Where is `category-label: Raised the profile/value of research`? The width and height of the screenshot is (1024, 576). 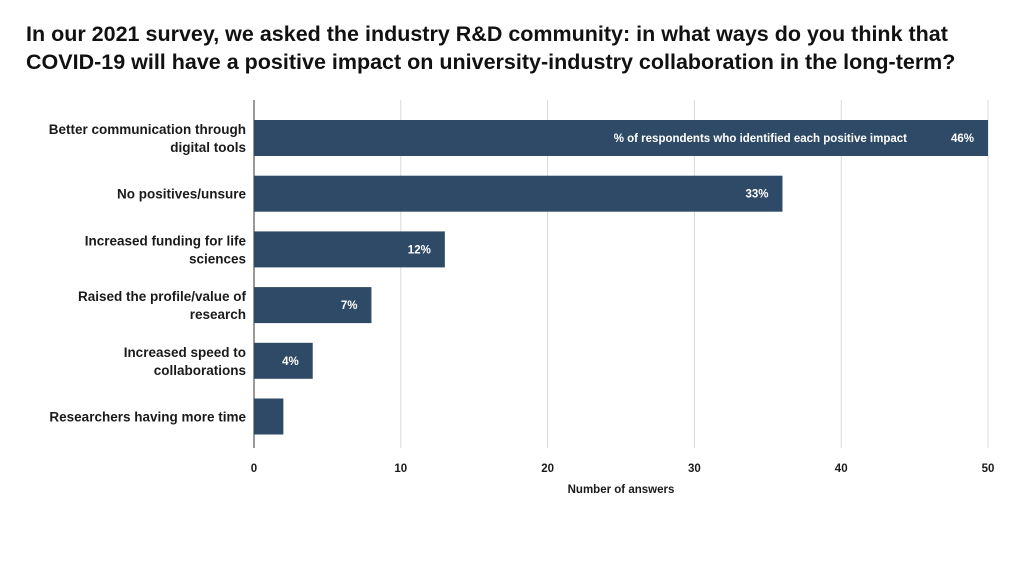
category-label: Raised the profile/value of research is located at coordinates (162, 305).